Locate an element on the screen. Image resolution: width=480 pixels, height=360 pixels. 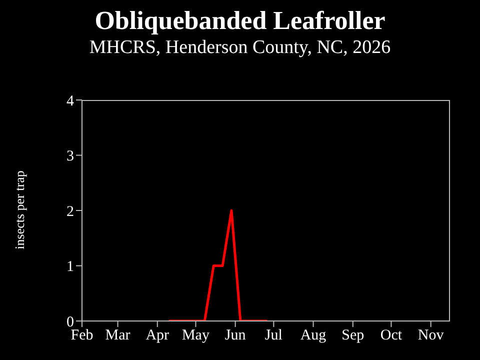
chart-subtitle: MHCRS, Henderson County, NC, 2026 is located at coordinates (240, 48).